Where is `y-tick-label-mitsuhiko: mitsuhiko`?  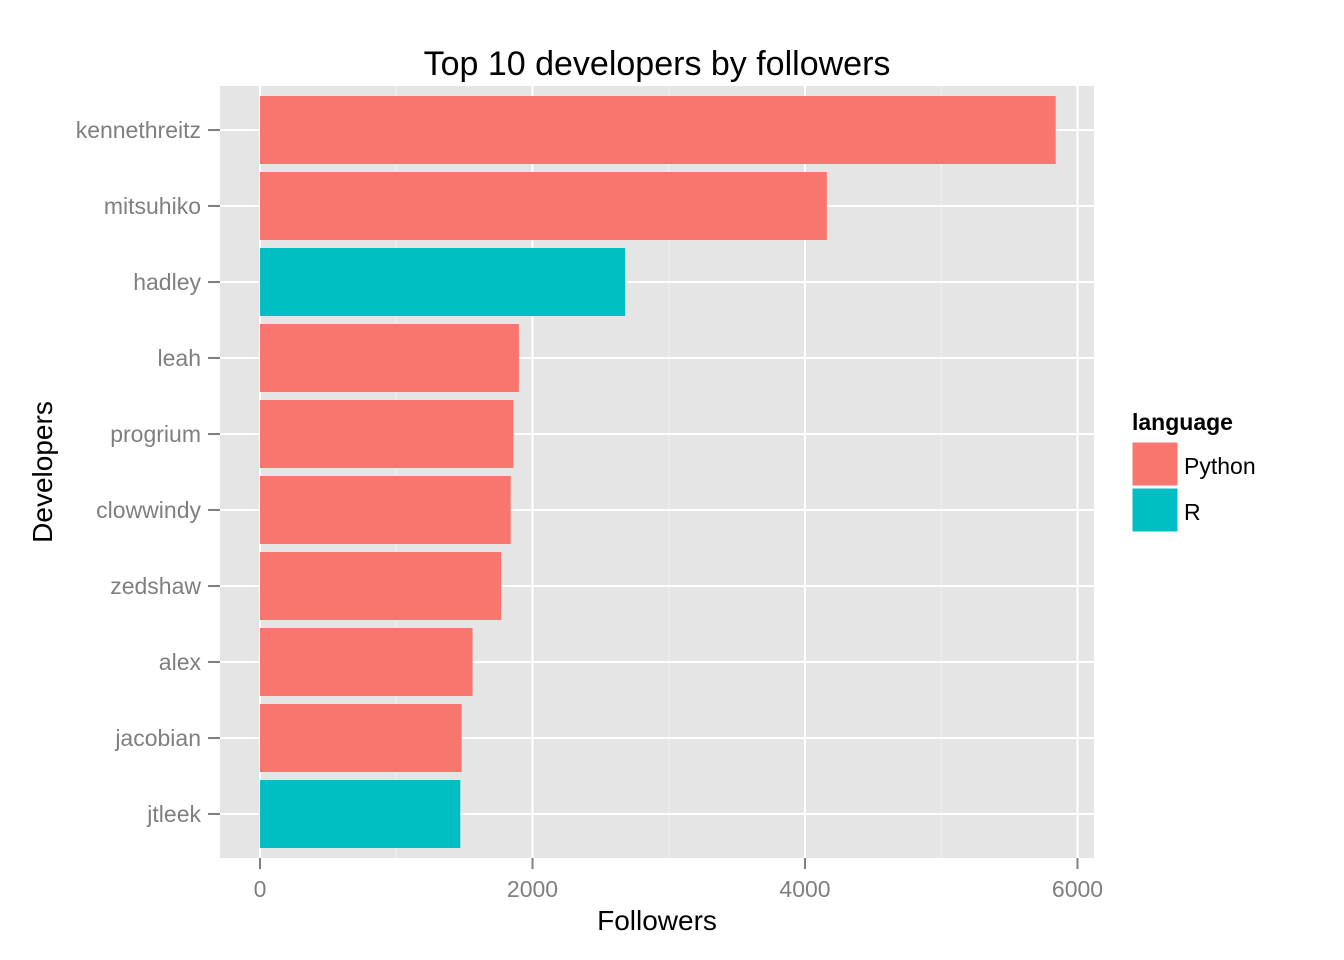 y-tick-label-mitsuhiko: mitsuhiko is located at coordinates (152, 206).